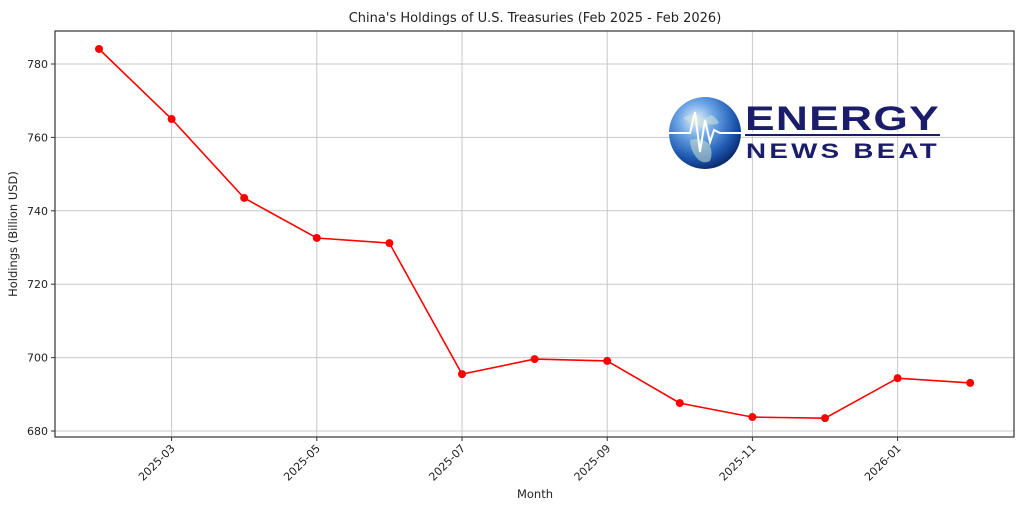  Describe the element at coordinates (37, 137) in the screenshot. I see `y-tick-label: 760` at that location.